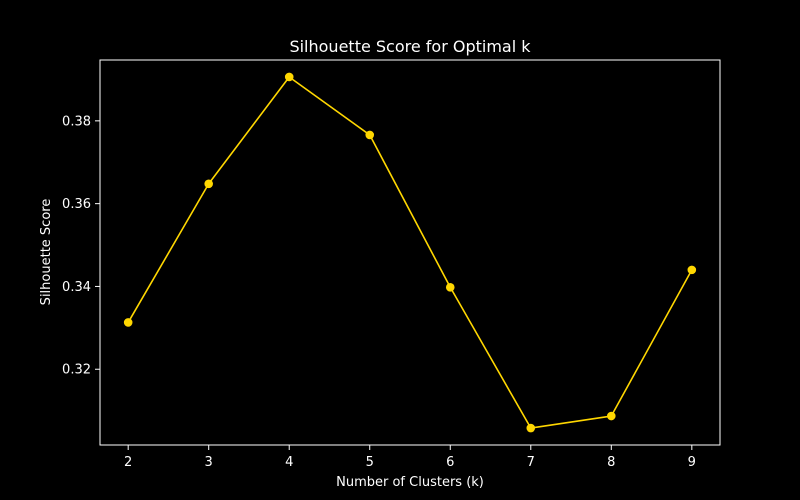 The image size is (800, 500). Describe the element at coordinates (46, 252) in the screenshot. I see `y-axis-label: Silhouette Score` at that location.